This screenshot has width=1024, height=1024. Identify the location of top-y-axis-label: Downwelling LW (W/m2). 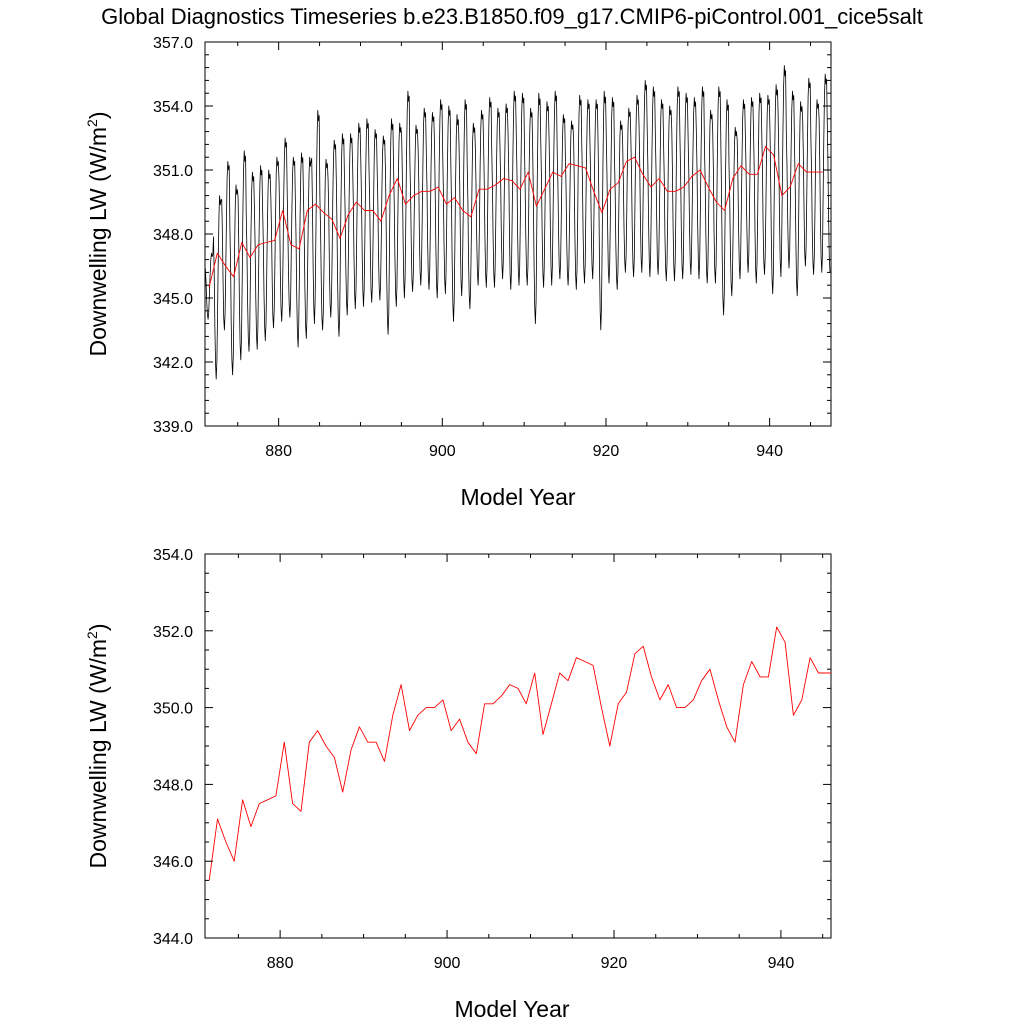
(97, 233).